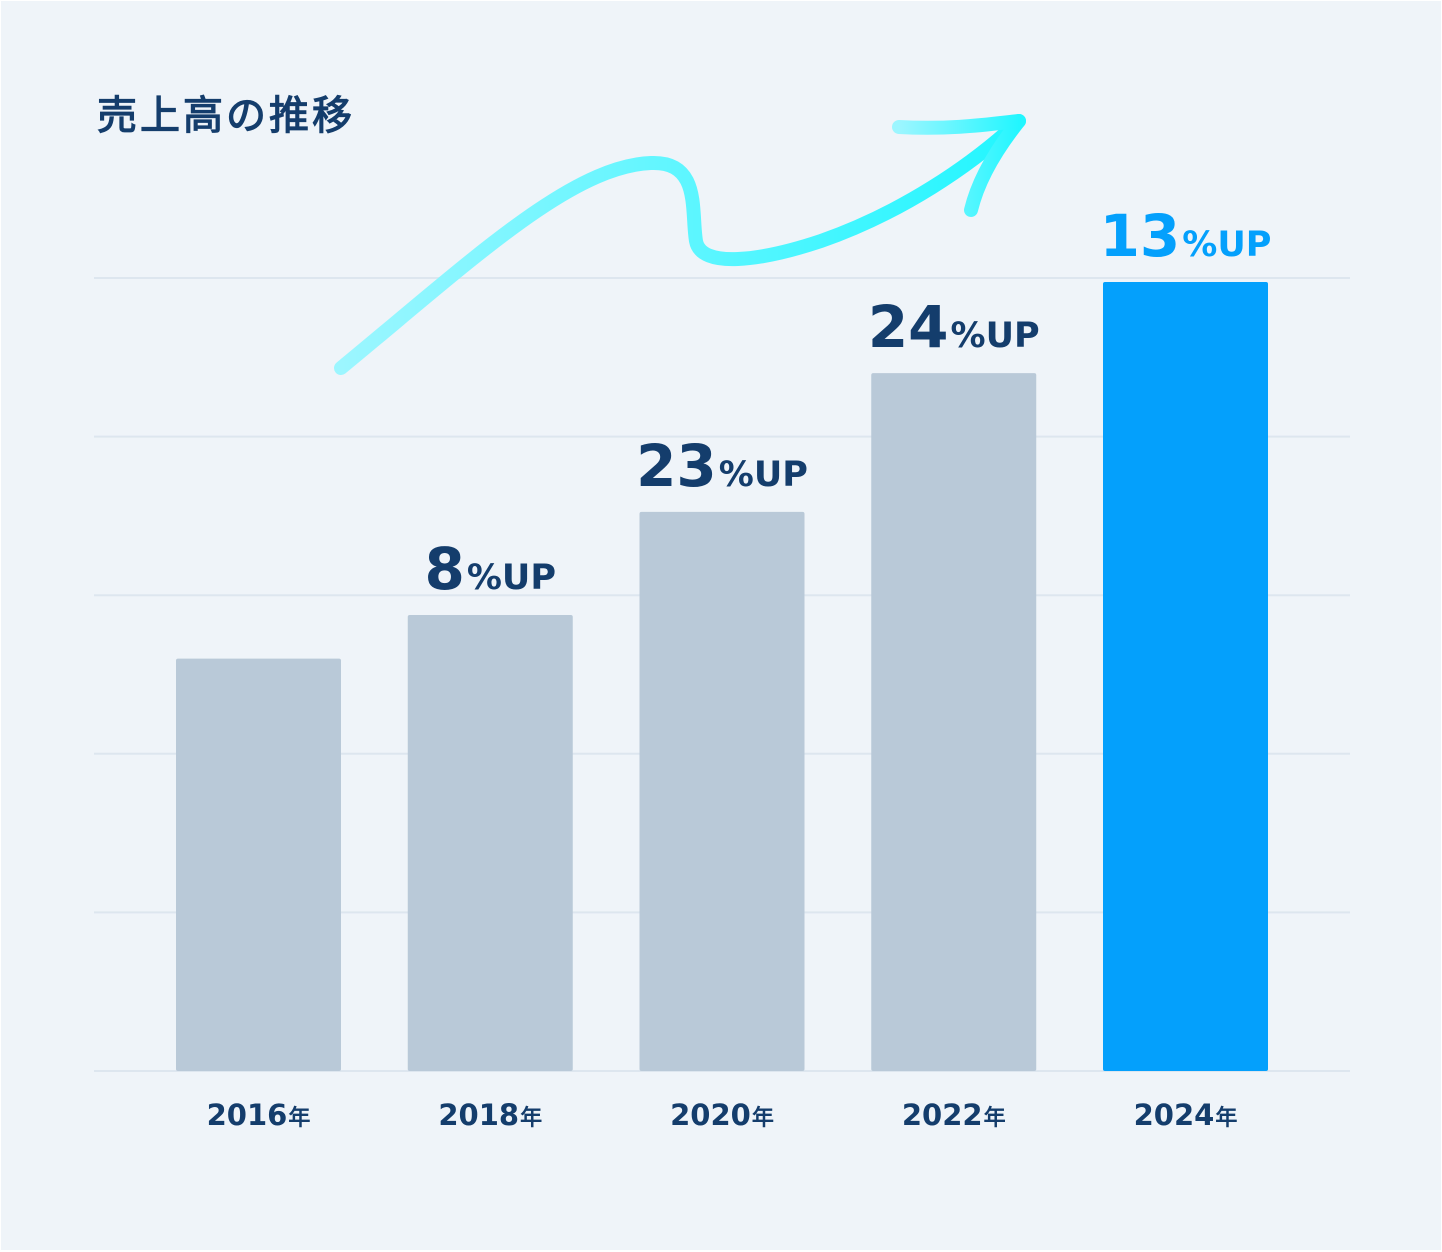 The width and height of the screenshot is (1442, 1252). What do you see at coordinates (1186, 236) in the screenshot?
I see `data-label: 13%UP` at bounding box center [1186, 236].